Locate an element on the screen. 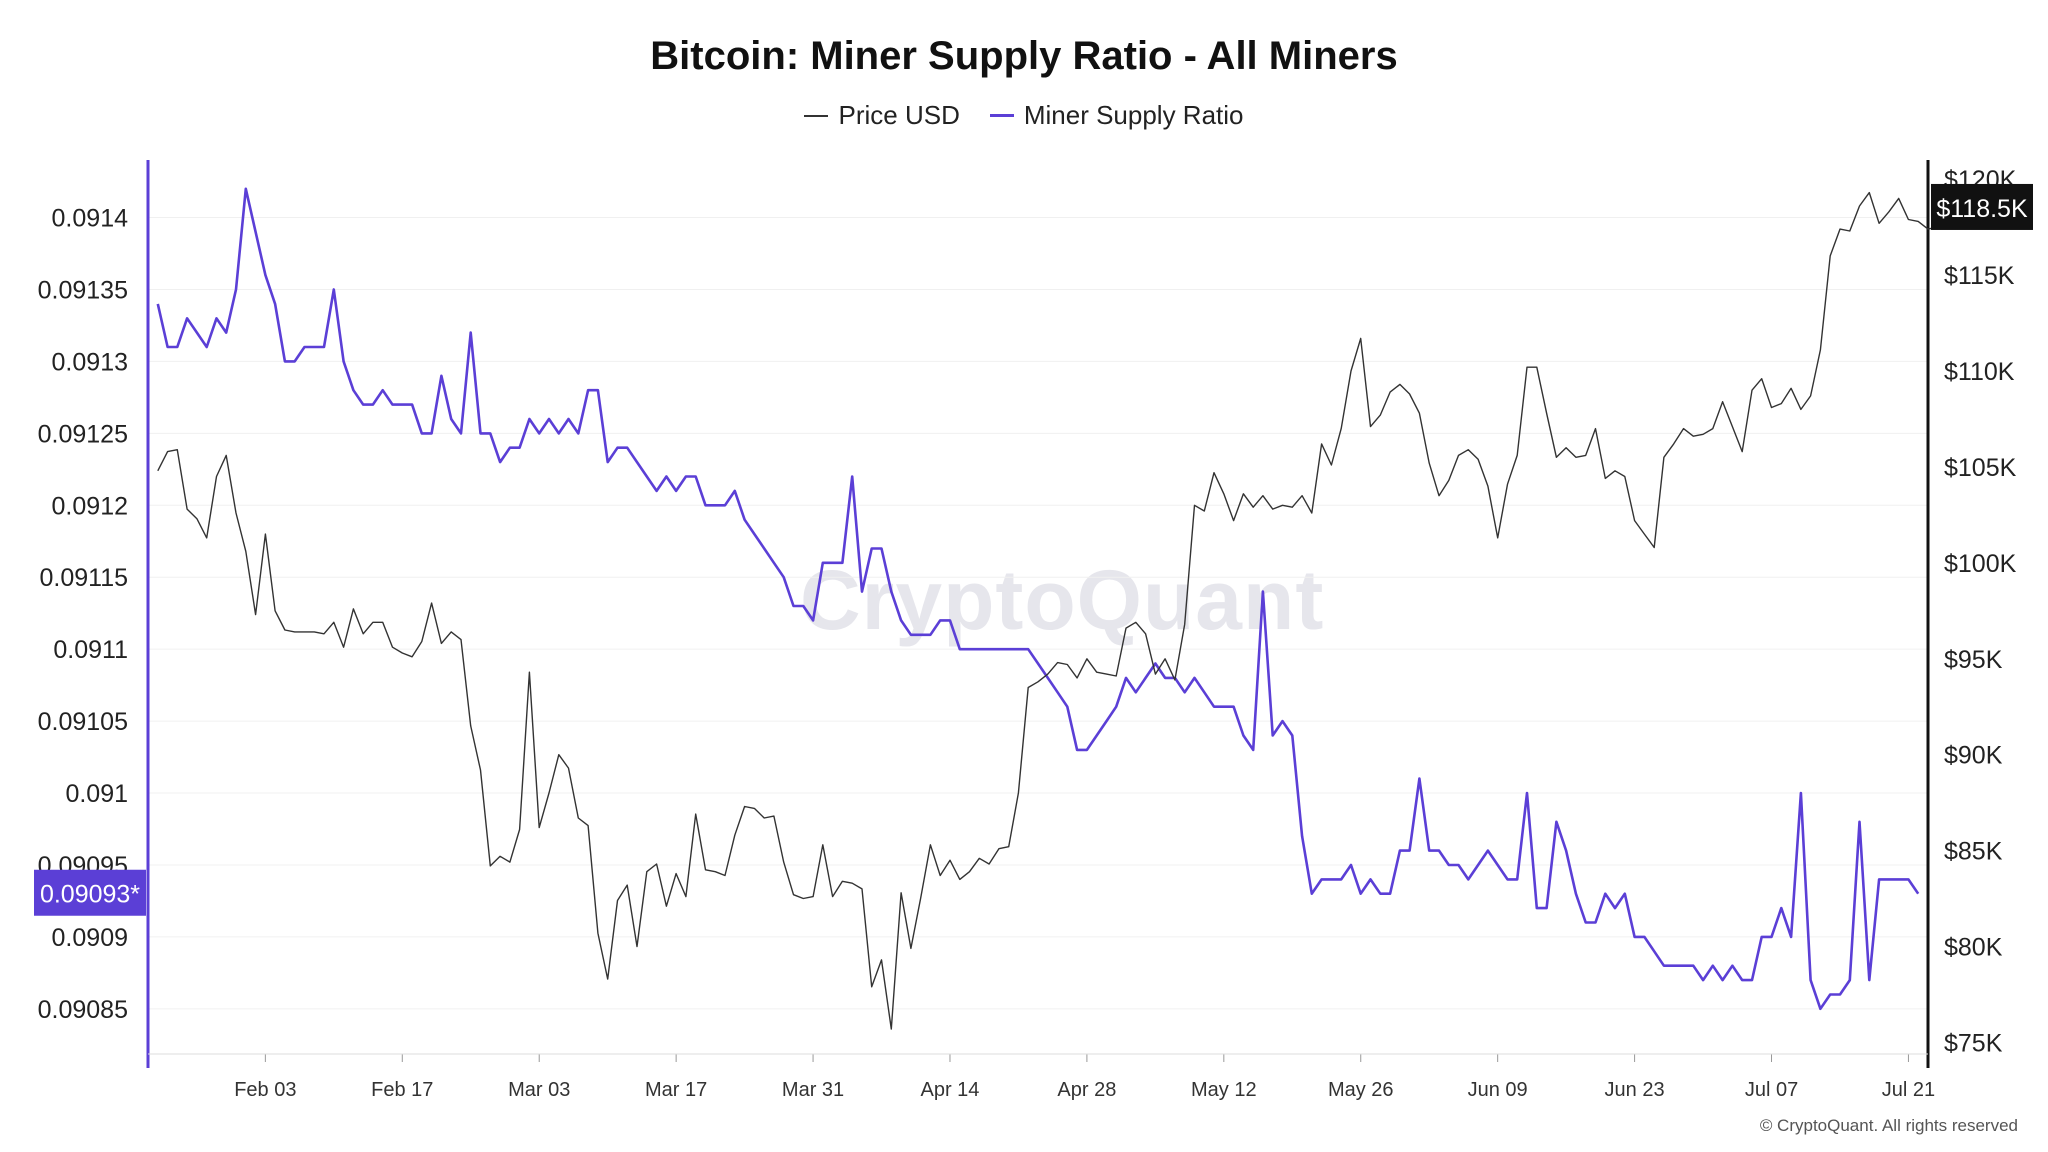  x-tick-label: Mar 03 is located at coordinates (539, 1090).